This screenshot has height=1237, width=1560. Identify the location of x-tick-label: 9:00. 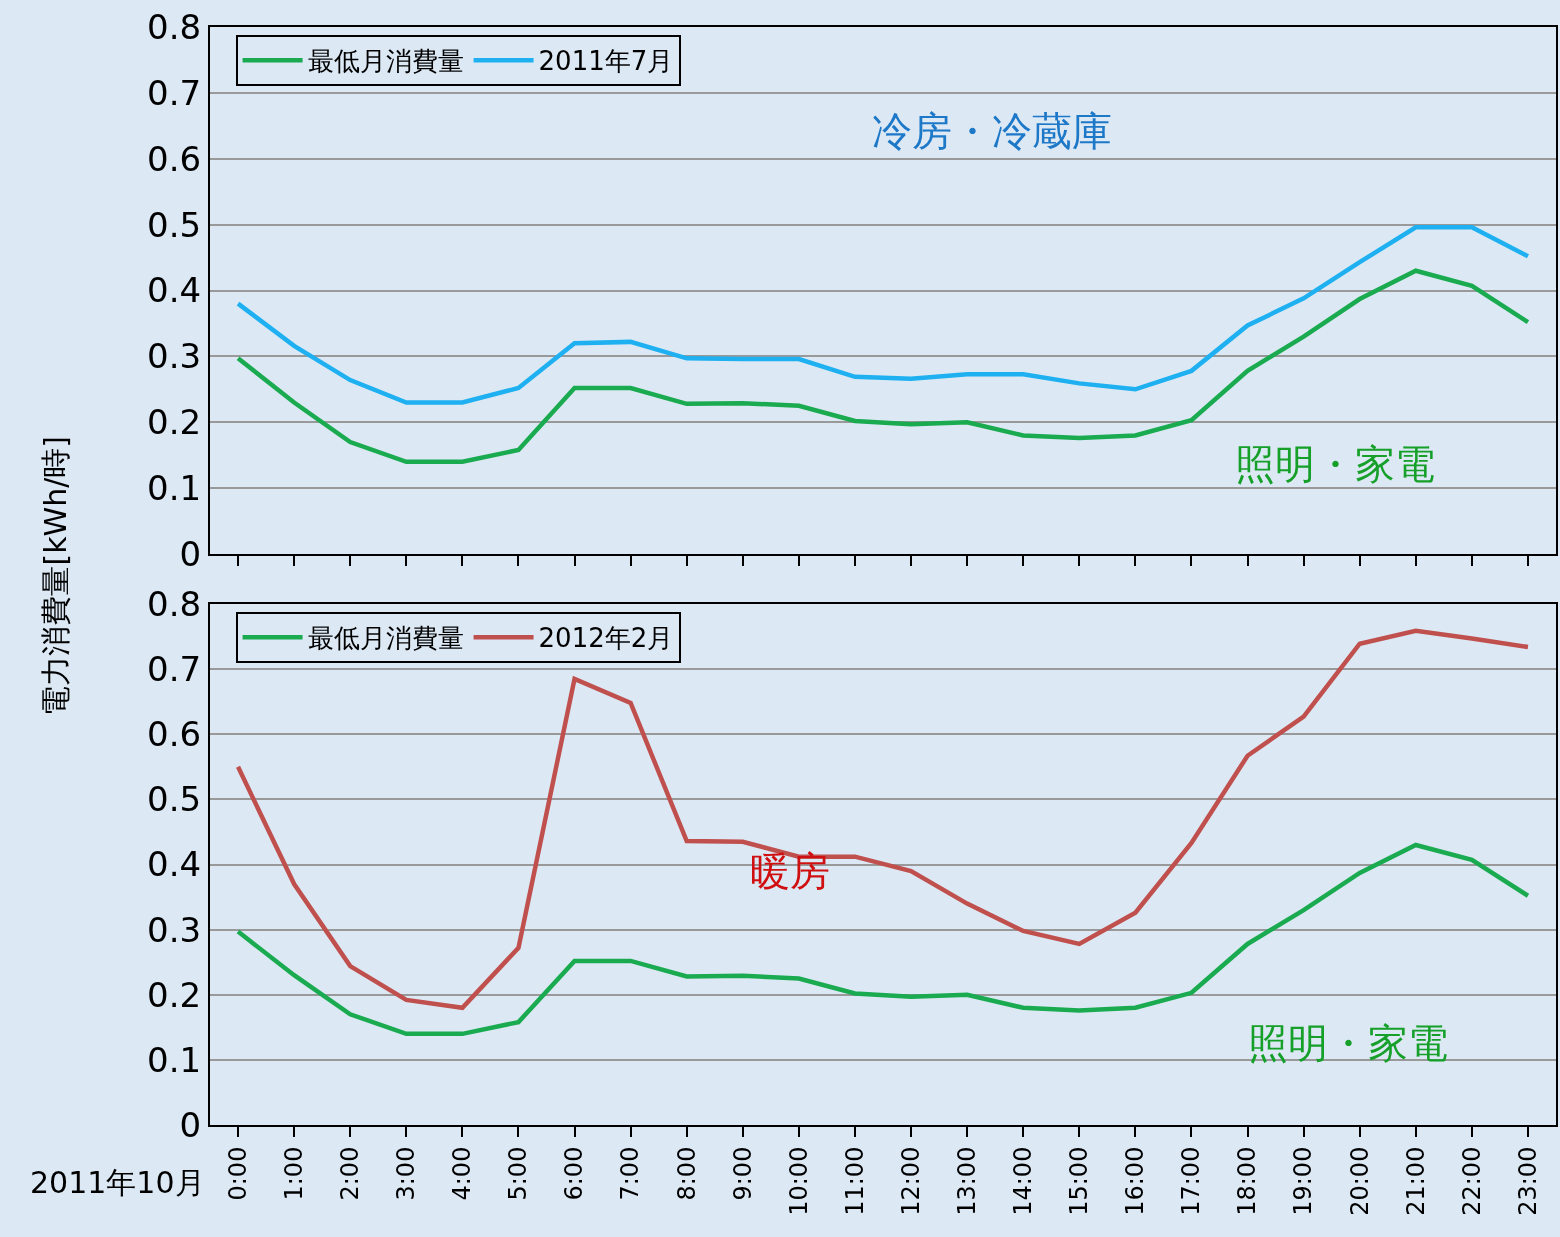
(742, 1173).